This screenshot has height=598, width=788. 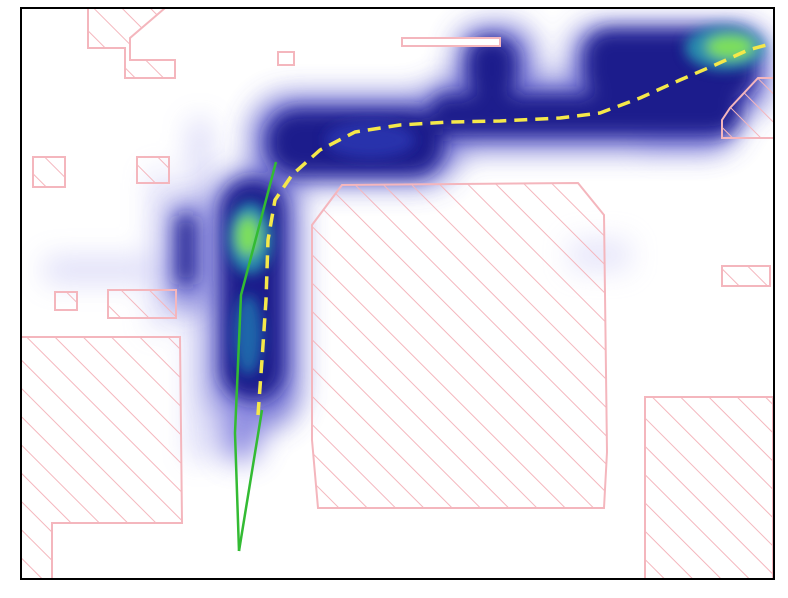 I want to click on obstacle-small-left, so click(x=66, y=301).